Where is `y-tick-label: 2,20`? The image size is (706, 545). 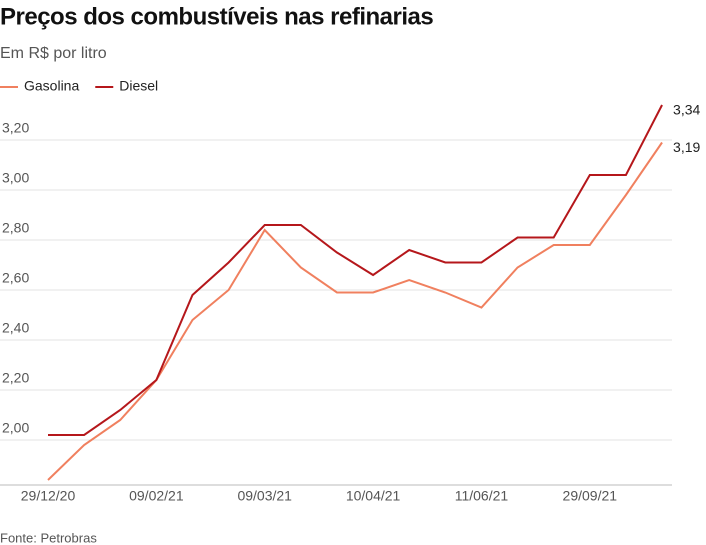 y-tick-label: 2,20 is located at coordinates (15, 378).